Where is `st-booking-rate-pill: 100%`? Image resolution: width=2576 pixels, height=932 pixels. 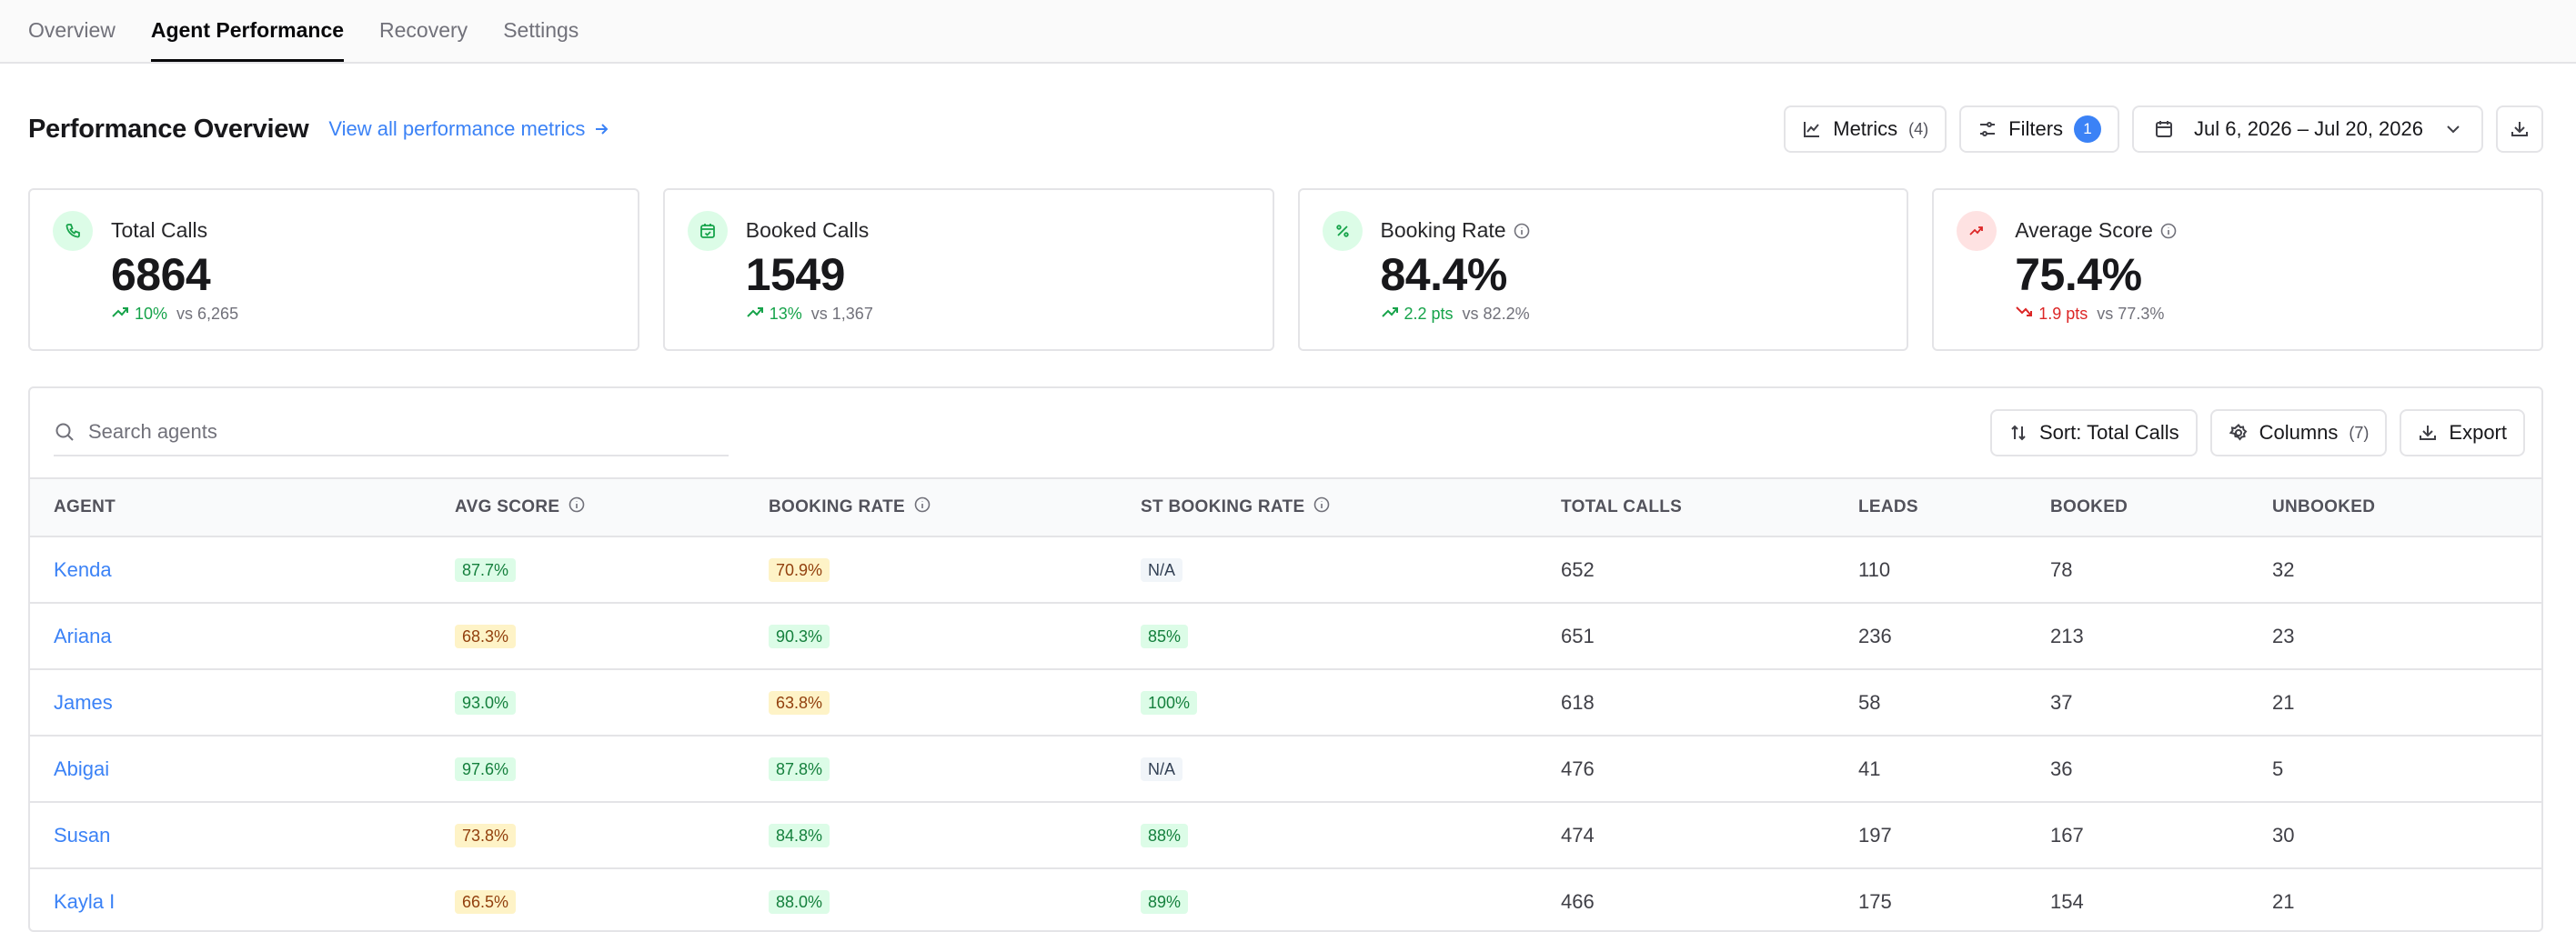 st-booking-rate-pill: 100% is located at coordinates (1169, 703).